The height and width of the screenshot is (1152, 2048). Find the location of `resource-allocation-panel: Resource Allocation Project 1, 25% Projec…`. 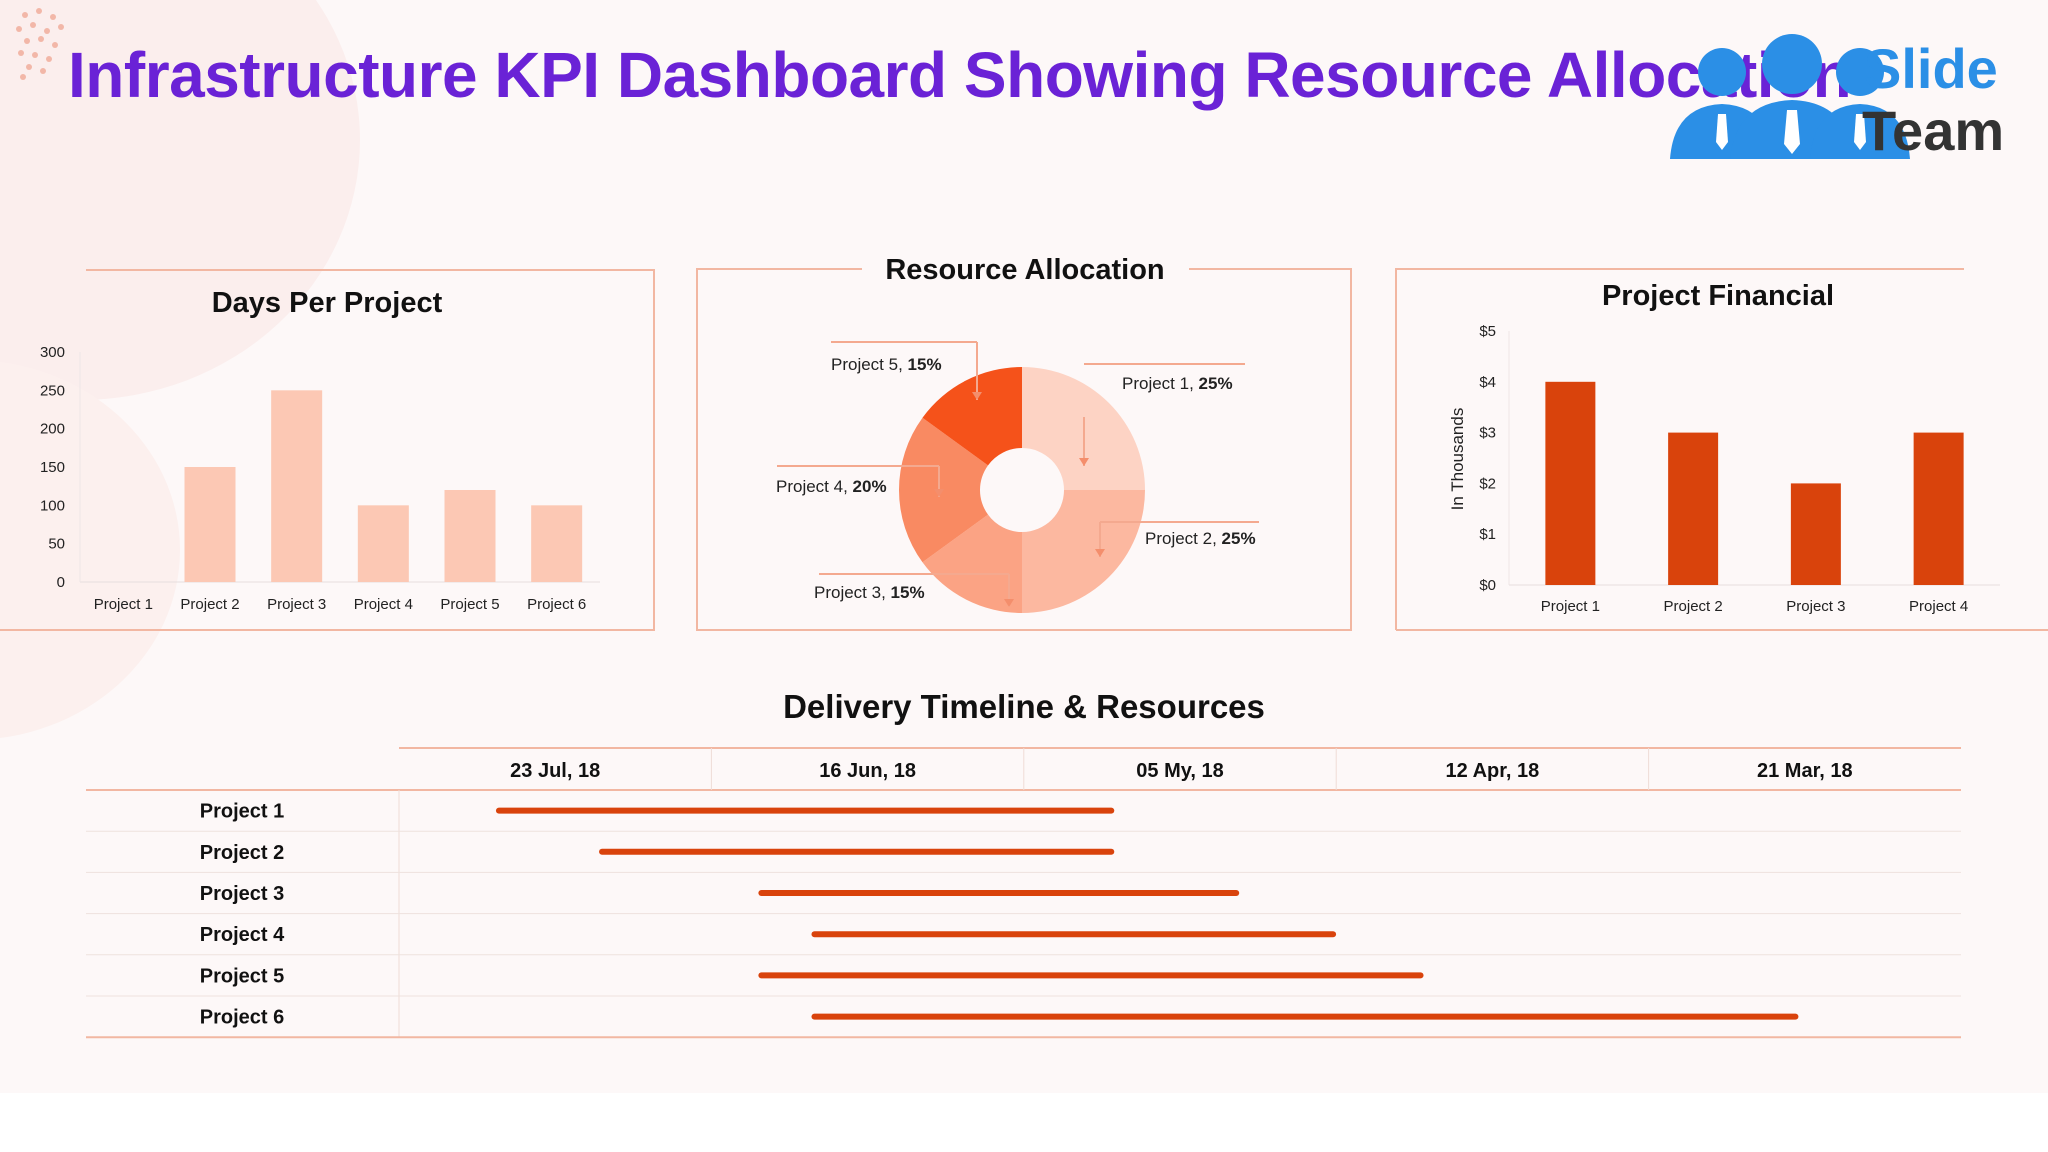

resource-allocation-panel: Resource Allocation Project 1, 25% Projec… is located at coordinates (1024, 443).